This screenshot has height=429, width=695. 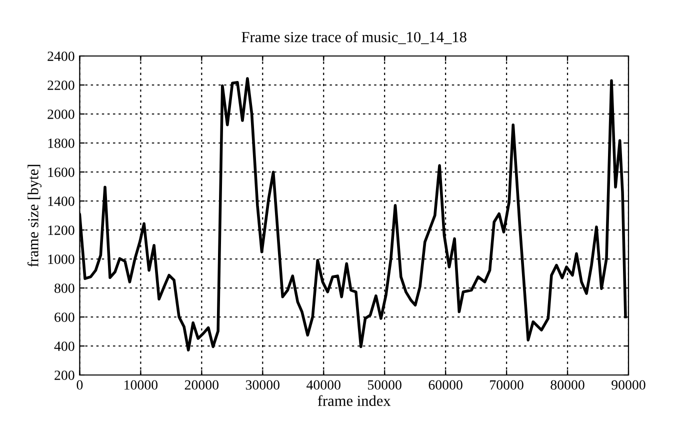 I want to click on y-tick-label: 2400, so click(x=61, y=56).